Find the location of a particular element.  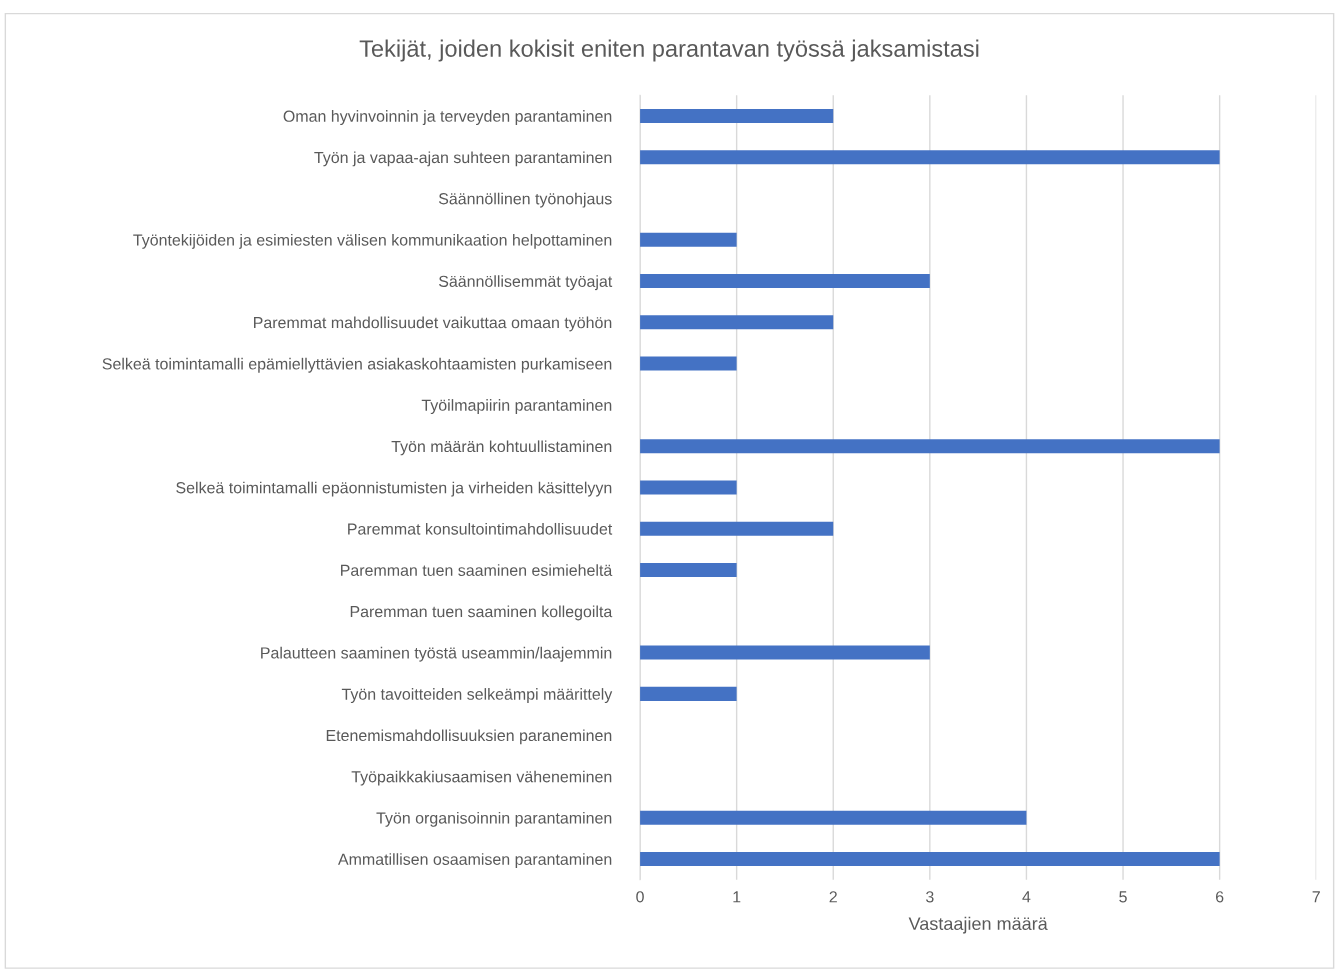

y-tick-label: Paremmat konsultointimahdollisuudet is located at coordinates (480, 528).